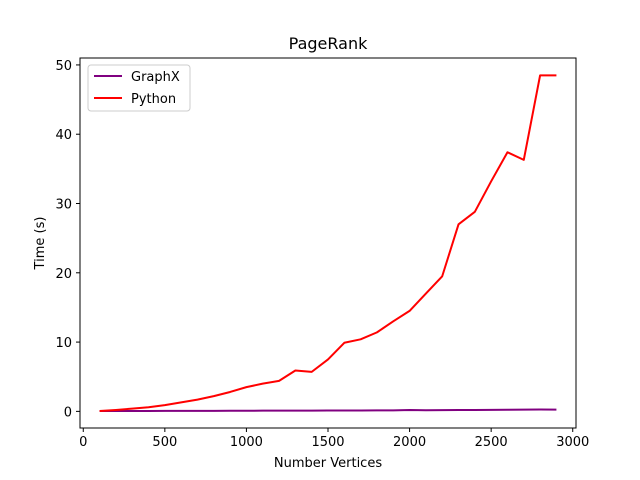  What do you see at coordinates (63, 274) in the screenshot?
I see `y-tick-label: 20` at bounding box center [63, 274].